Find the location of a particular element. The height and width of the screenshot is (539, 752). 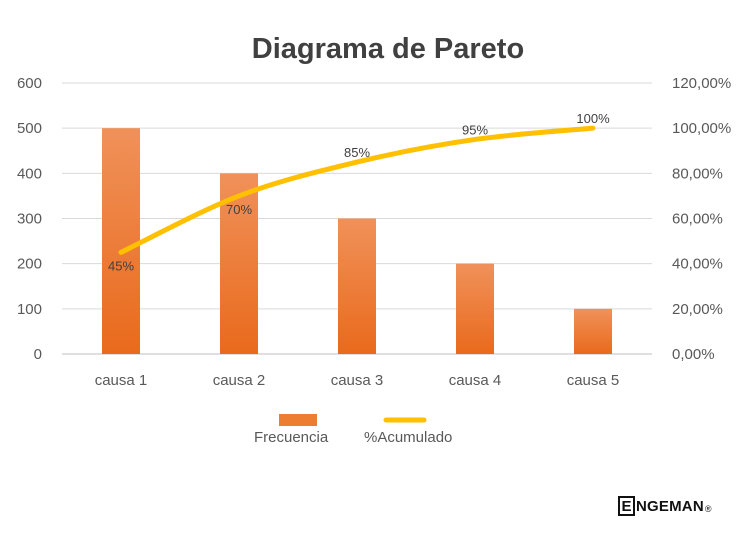

x-tick-label: causa 3 is located at coordinates (357, 380).